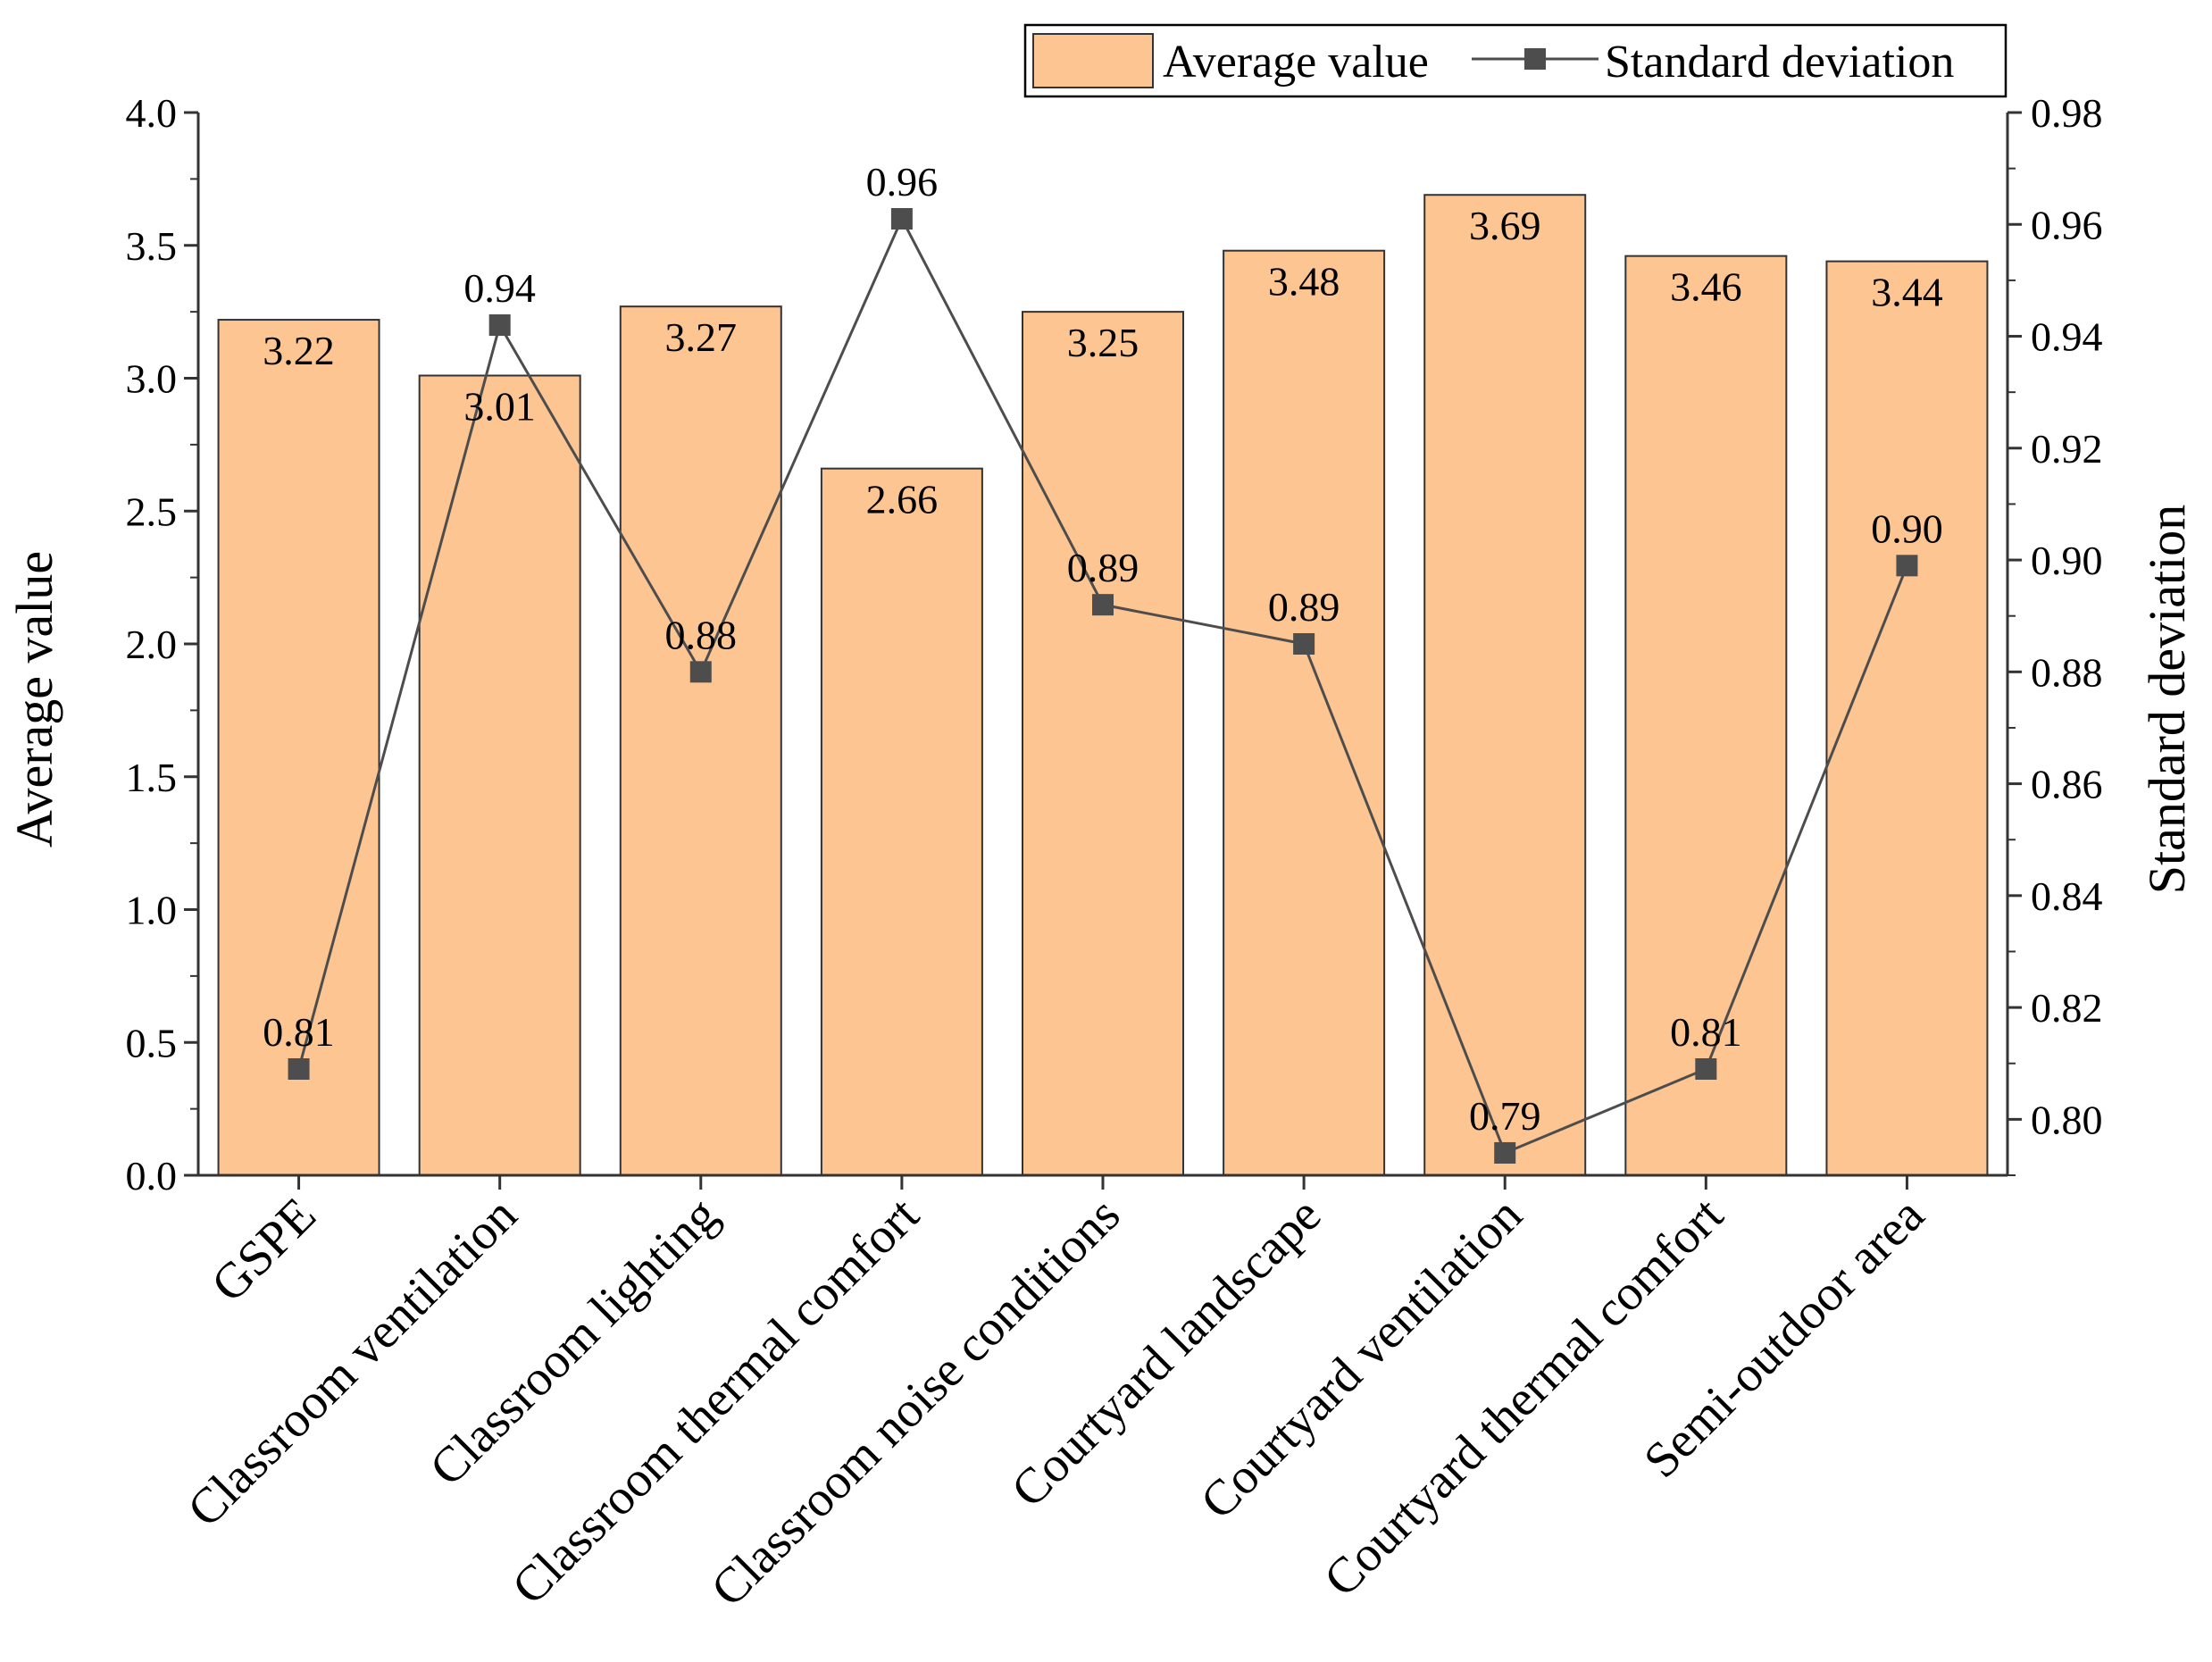 Image resolution: width=2212 pixels, height=1662 pixels. Describe the element at coordinates (1706, 1032) in the screenshot. I see `std-value-label-8: 0.81` at that location.